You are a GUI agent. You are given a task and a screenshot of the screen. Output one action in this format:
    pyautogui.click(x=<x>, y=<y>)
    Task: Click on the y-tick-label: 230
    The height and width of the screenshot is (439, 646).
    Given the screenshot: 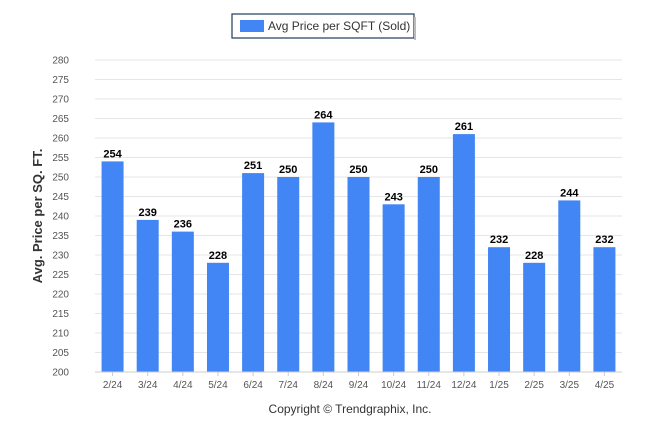 What is the action you would take?
    pyautogui.click(x=60, y=256)
    